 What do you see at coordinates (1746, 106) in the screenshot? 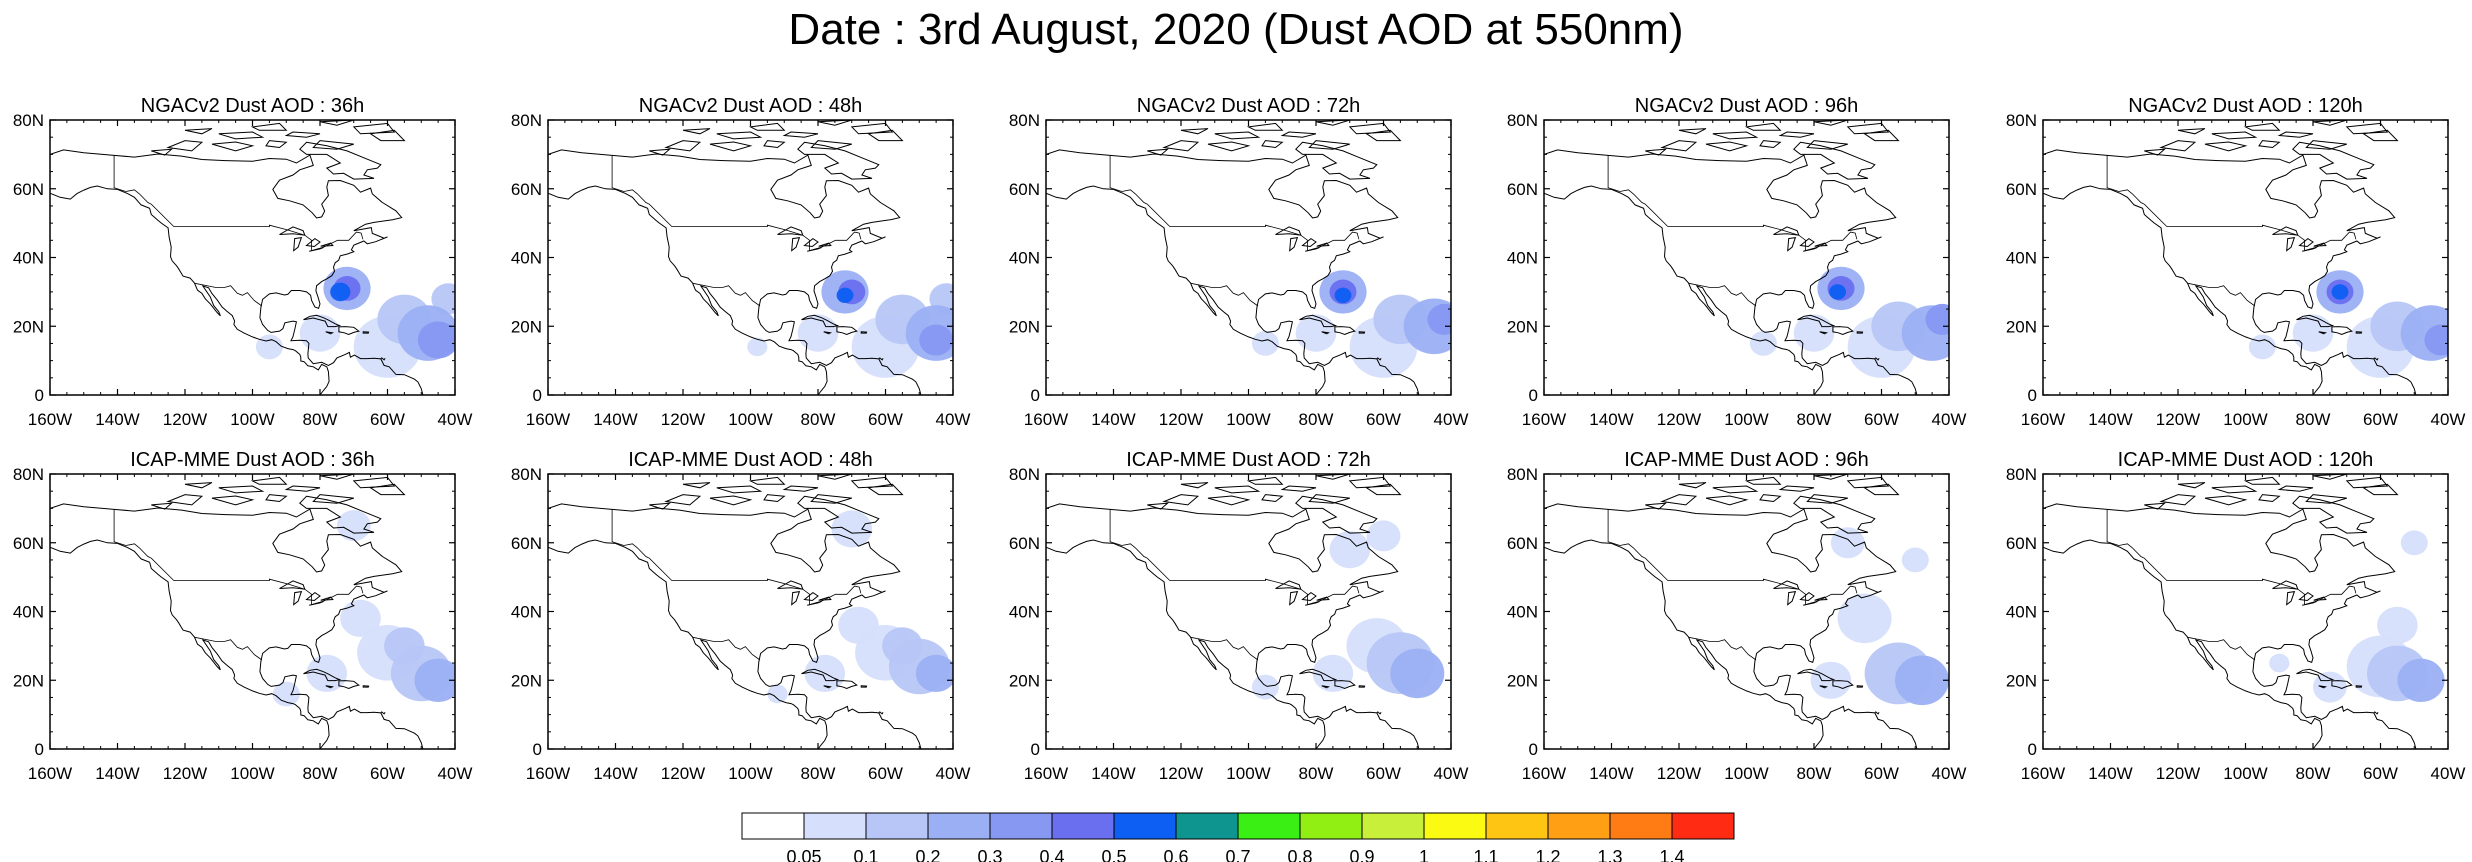
I see `panel-title: NGACv2 Dust AOD : 96h` at bounding box center [1746, 106].